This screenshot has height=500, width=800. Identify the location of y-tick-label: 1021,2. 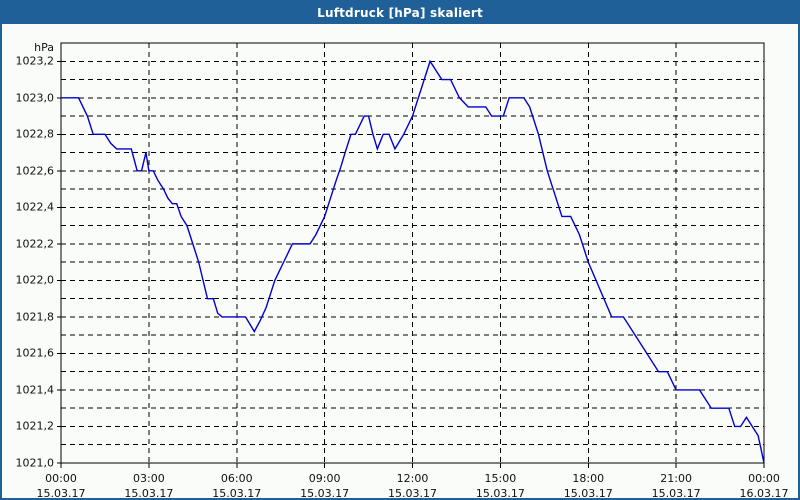
(35, 426).